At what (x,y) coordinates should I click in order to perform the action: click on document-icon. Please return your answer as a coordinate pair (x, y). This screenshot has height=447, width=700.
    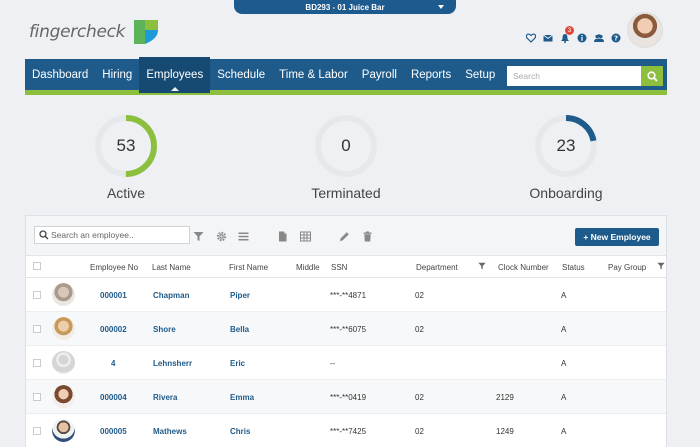
    Looking at the image, I should click on (282, 235).